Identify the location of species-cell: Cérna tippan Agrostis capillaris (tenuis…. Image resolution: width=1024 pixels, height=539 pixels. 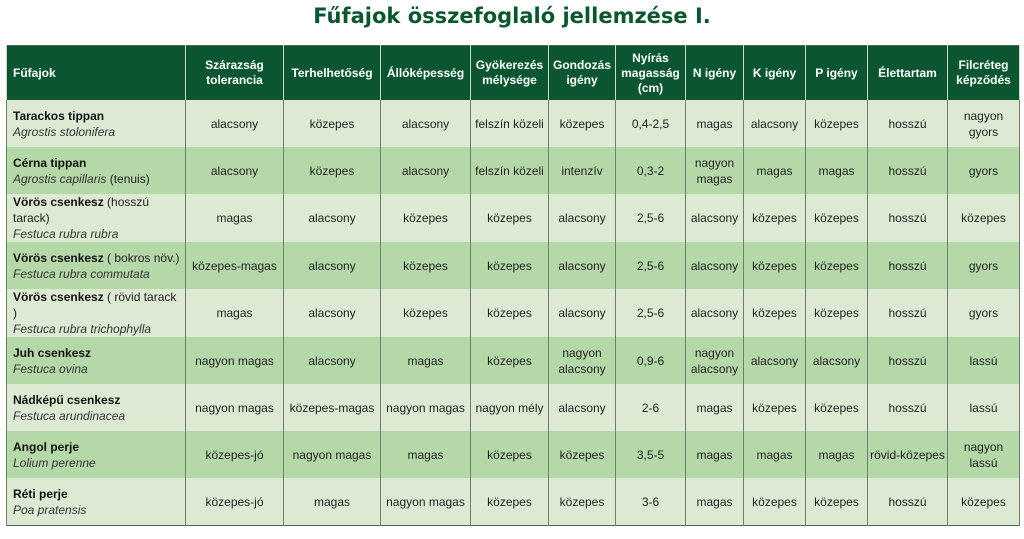
(96, 170).